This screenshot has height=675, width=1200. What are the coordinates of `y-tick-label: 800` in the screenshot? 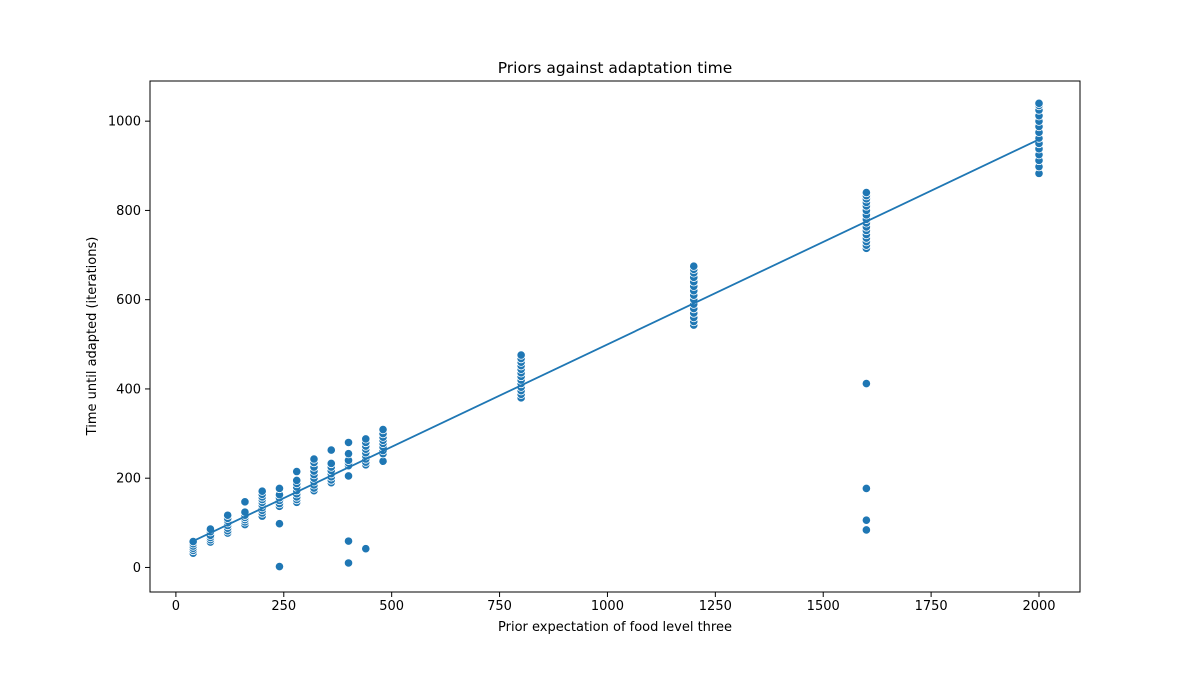 It's located at (128, 211).